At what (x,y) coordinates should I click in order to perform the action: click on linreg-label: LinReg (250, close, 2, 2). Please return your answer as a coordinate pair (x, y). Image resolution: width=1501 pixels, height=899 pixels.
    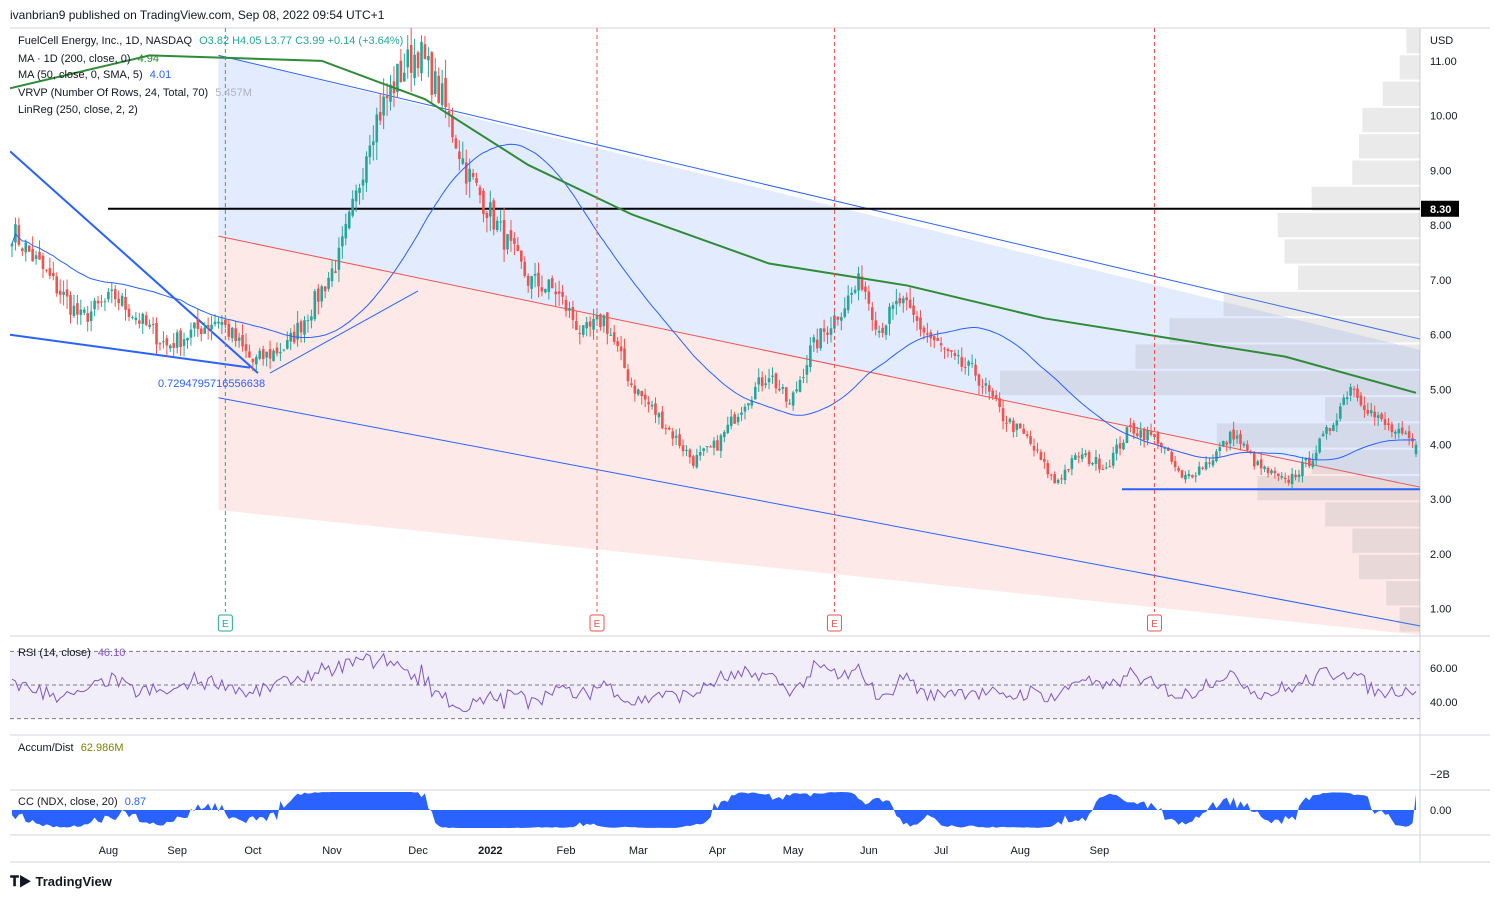
    Looking at the image, I should click on (78, 110).